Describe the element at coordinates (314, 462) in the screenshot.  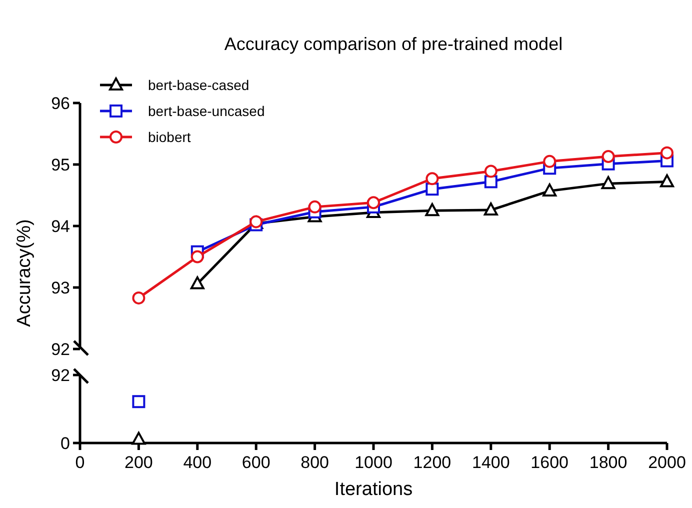
I see `x-tick-label: 800` at that location.